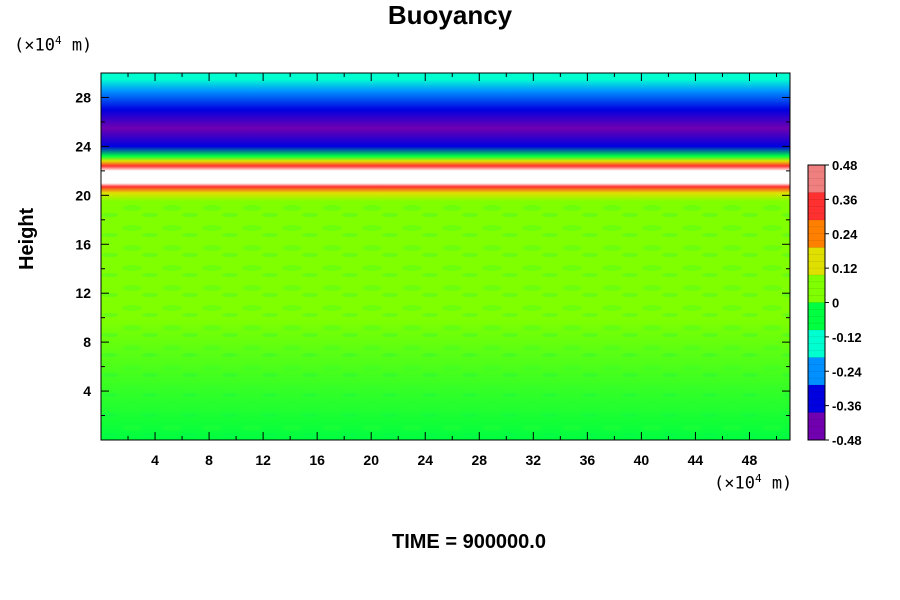 The width and height of the screenshot is (900, 600). Describe the element at coordinates (696, 460) in the screenshot. I see `x-tick-label: 44` at that location.